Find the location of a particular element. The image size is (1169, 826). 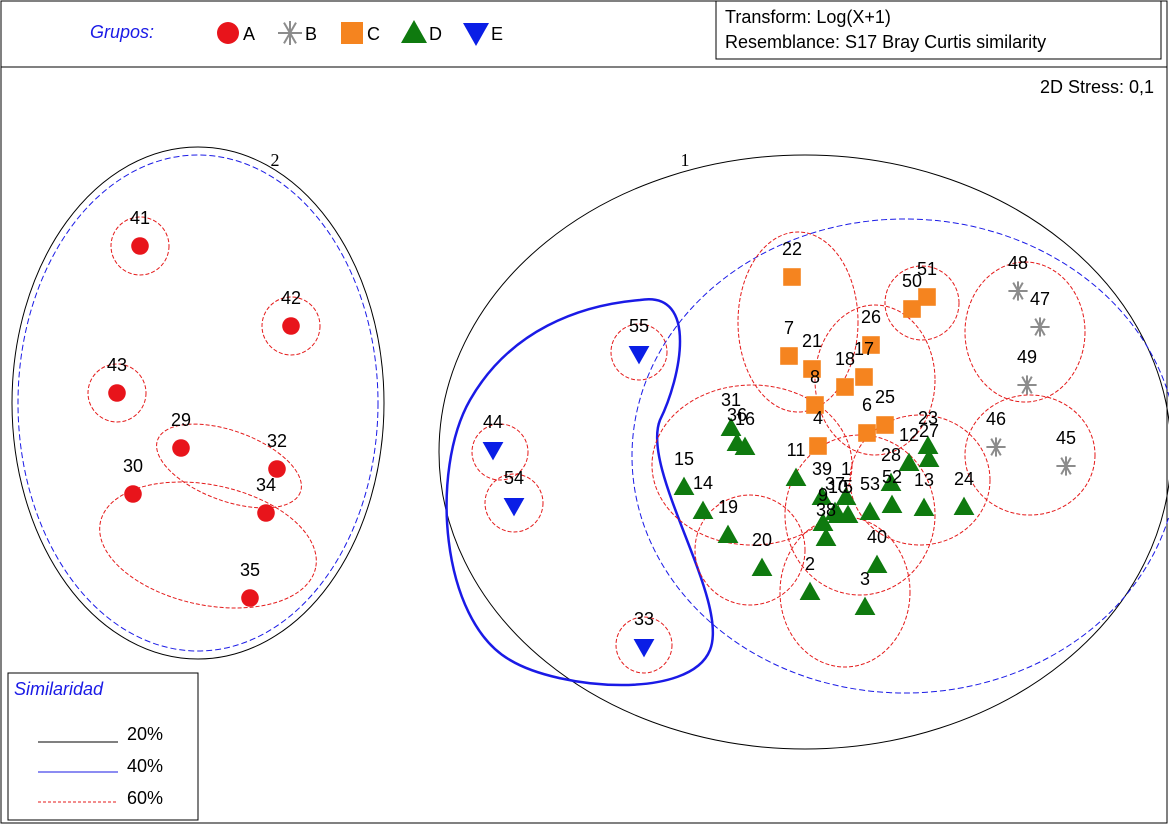

point-label: 49 is located at coordinates (1027, 357).